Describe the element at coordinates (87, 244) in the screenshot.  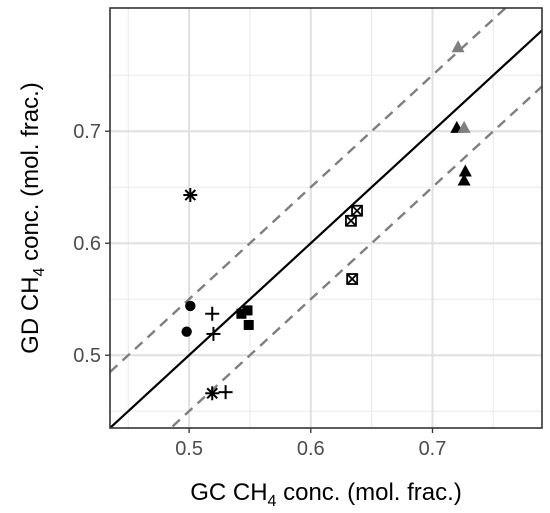
I see `y-tick-label: 0.6` at that location.